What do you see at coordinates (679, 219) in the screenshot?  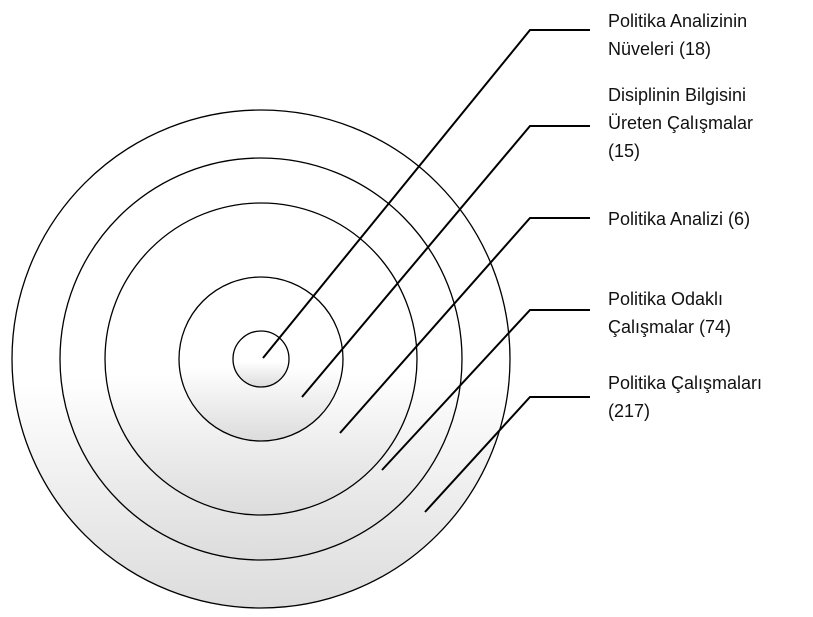 I see `ring-label: Politika Analizi (6)` at bounding box center [679, 219].